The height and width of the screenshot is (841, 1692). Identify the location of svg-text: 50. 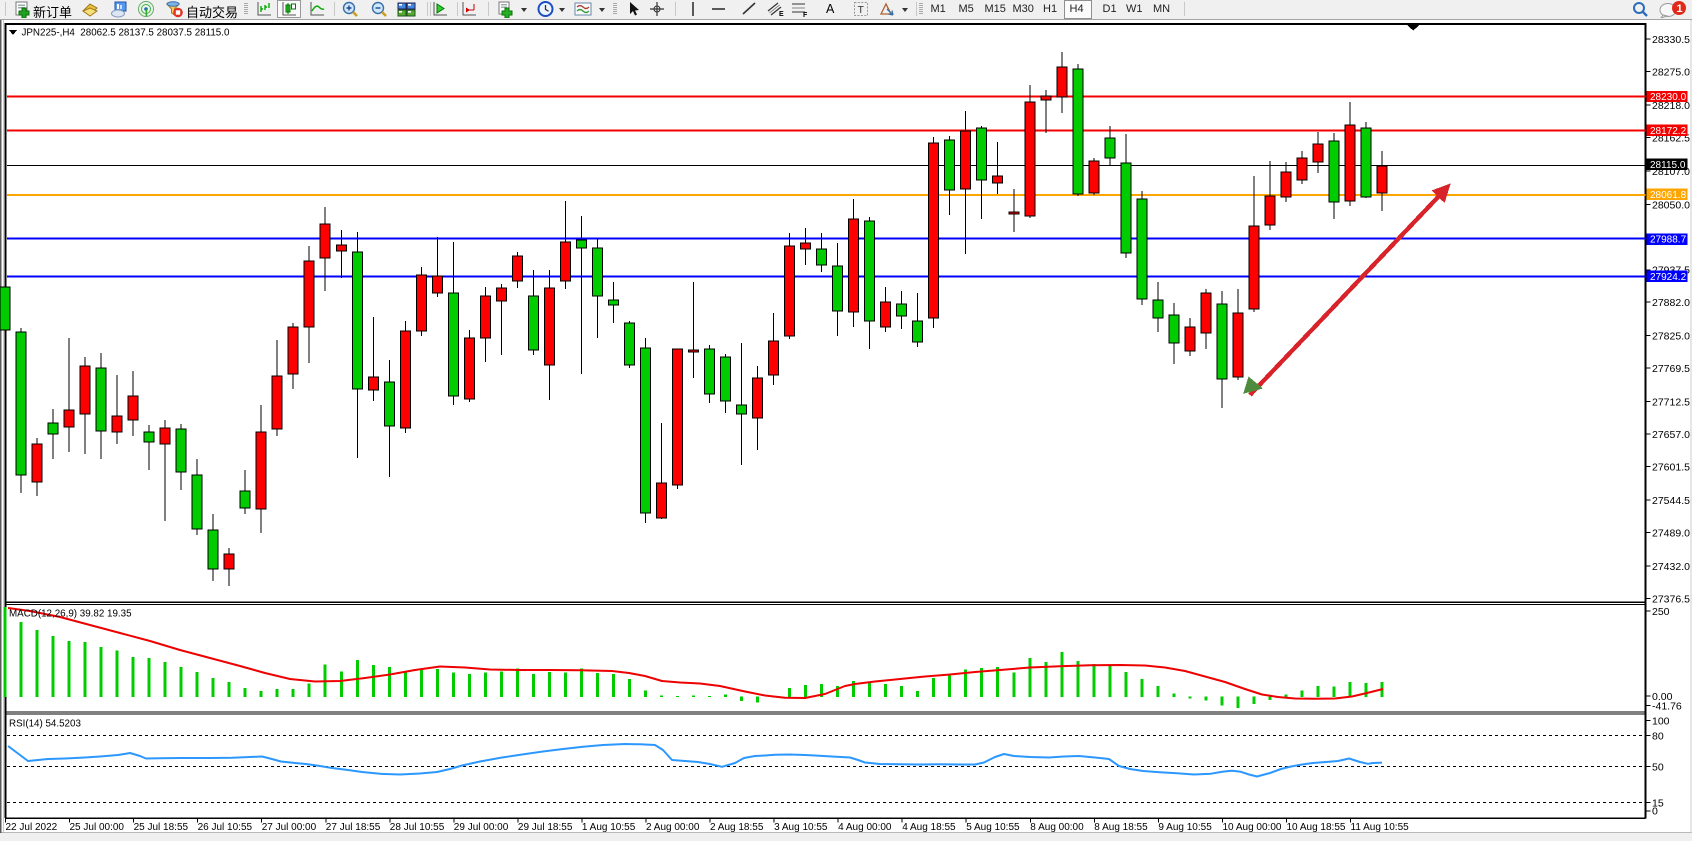
(1658, 768).